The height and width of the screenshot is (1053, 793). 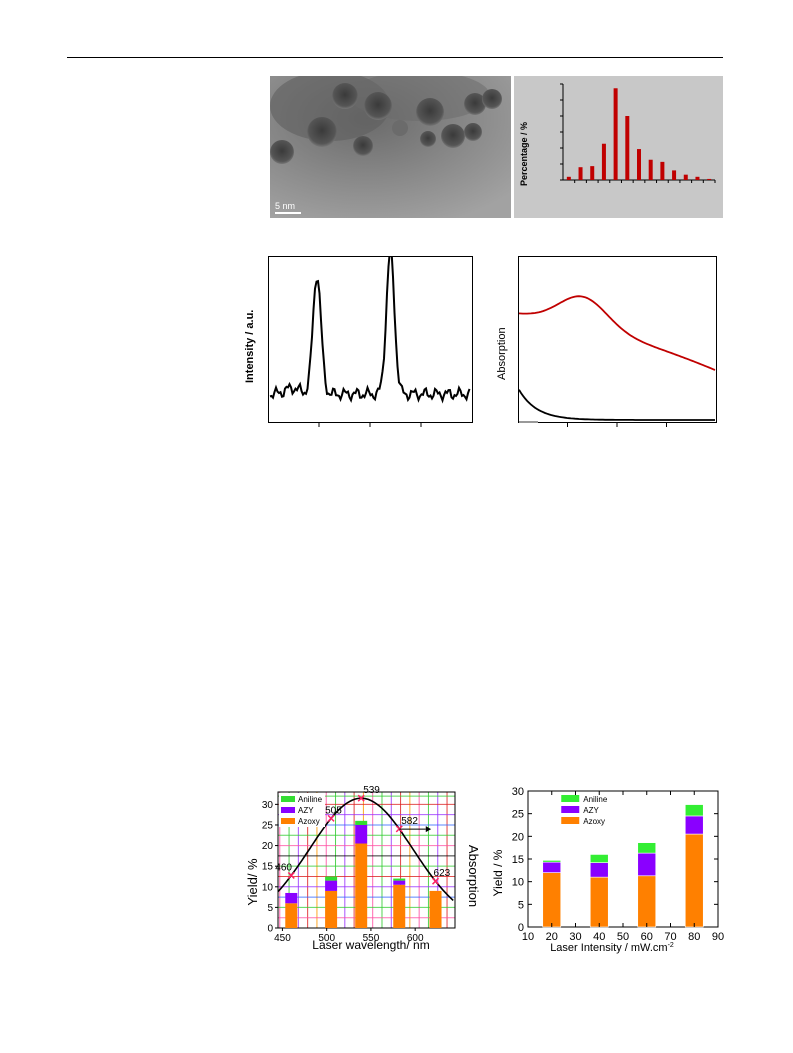 I want to click on int-ylabel: Yield / %, so click(x=498, y=872).